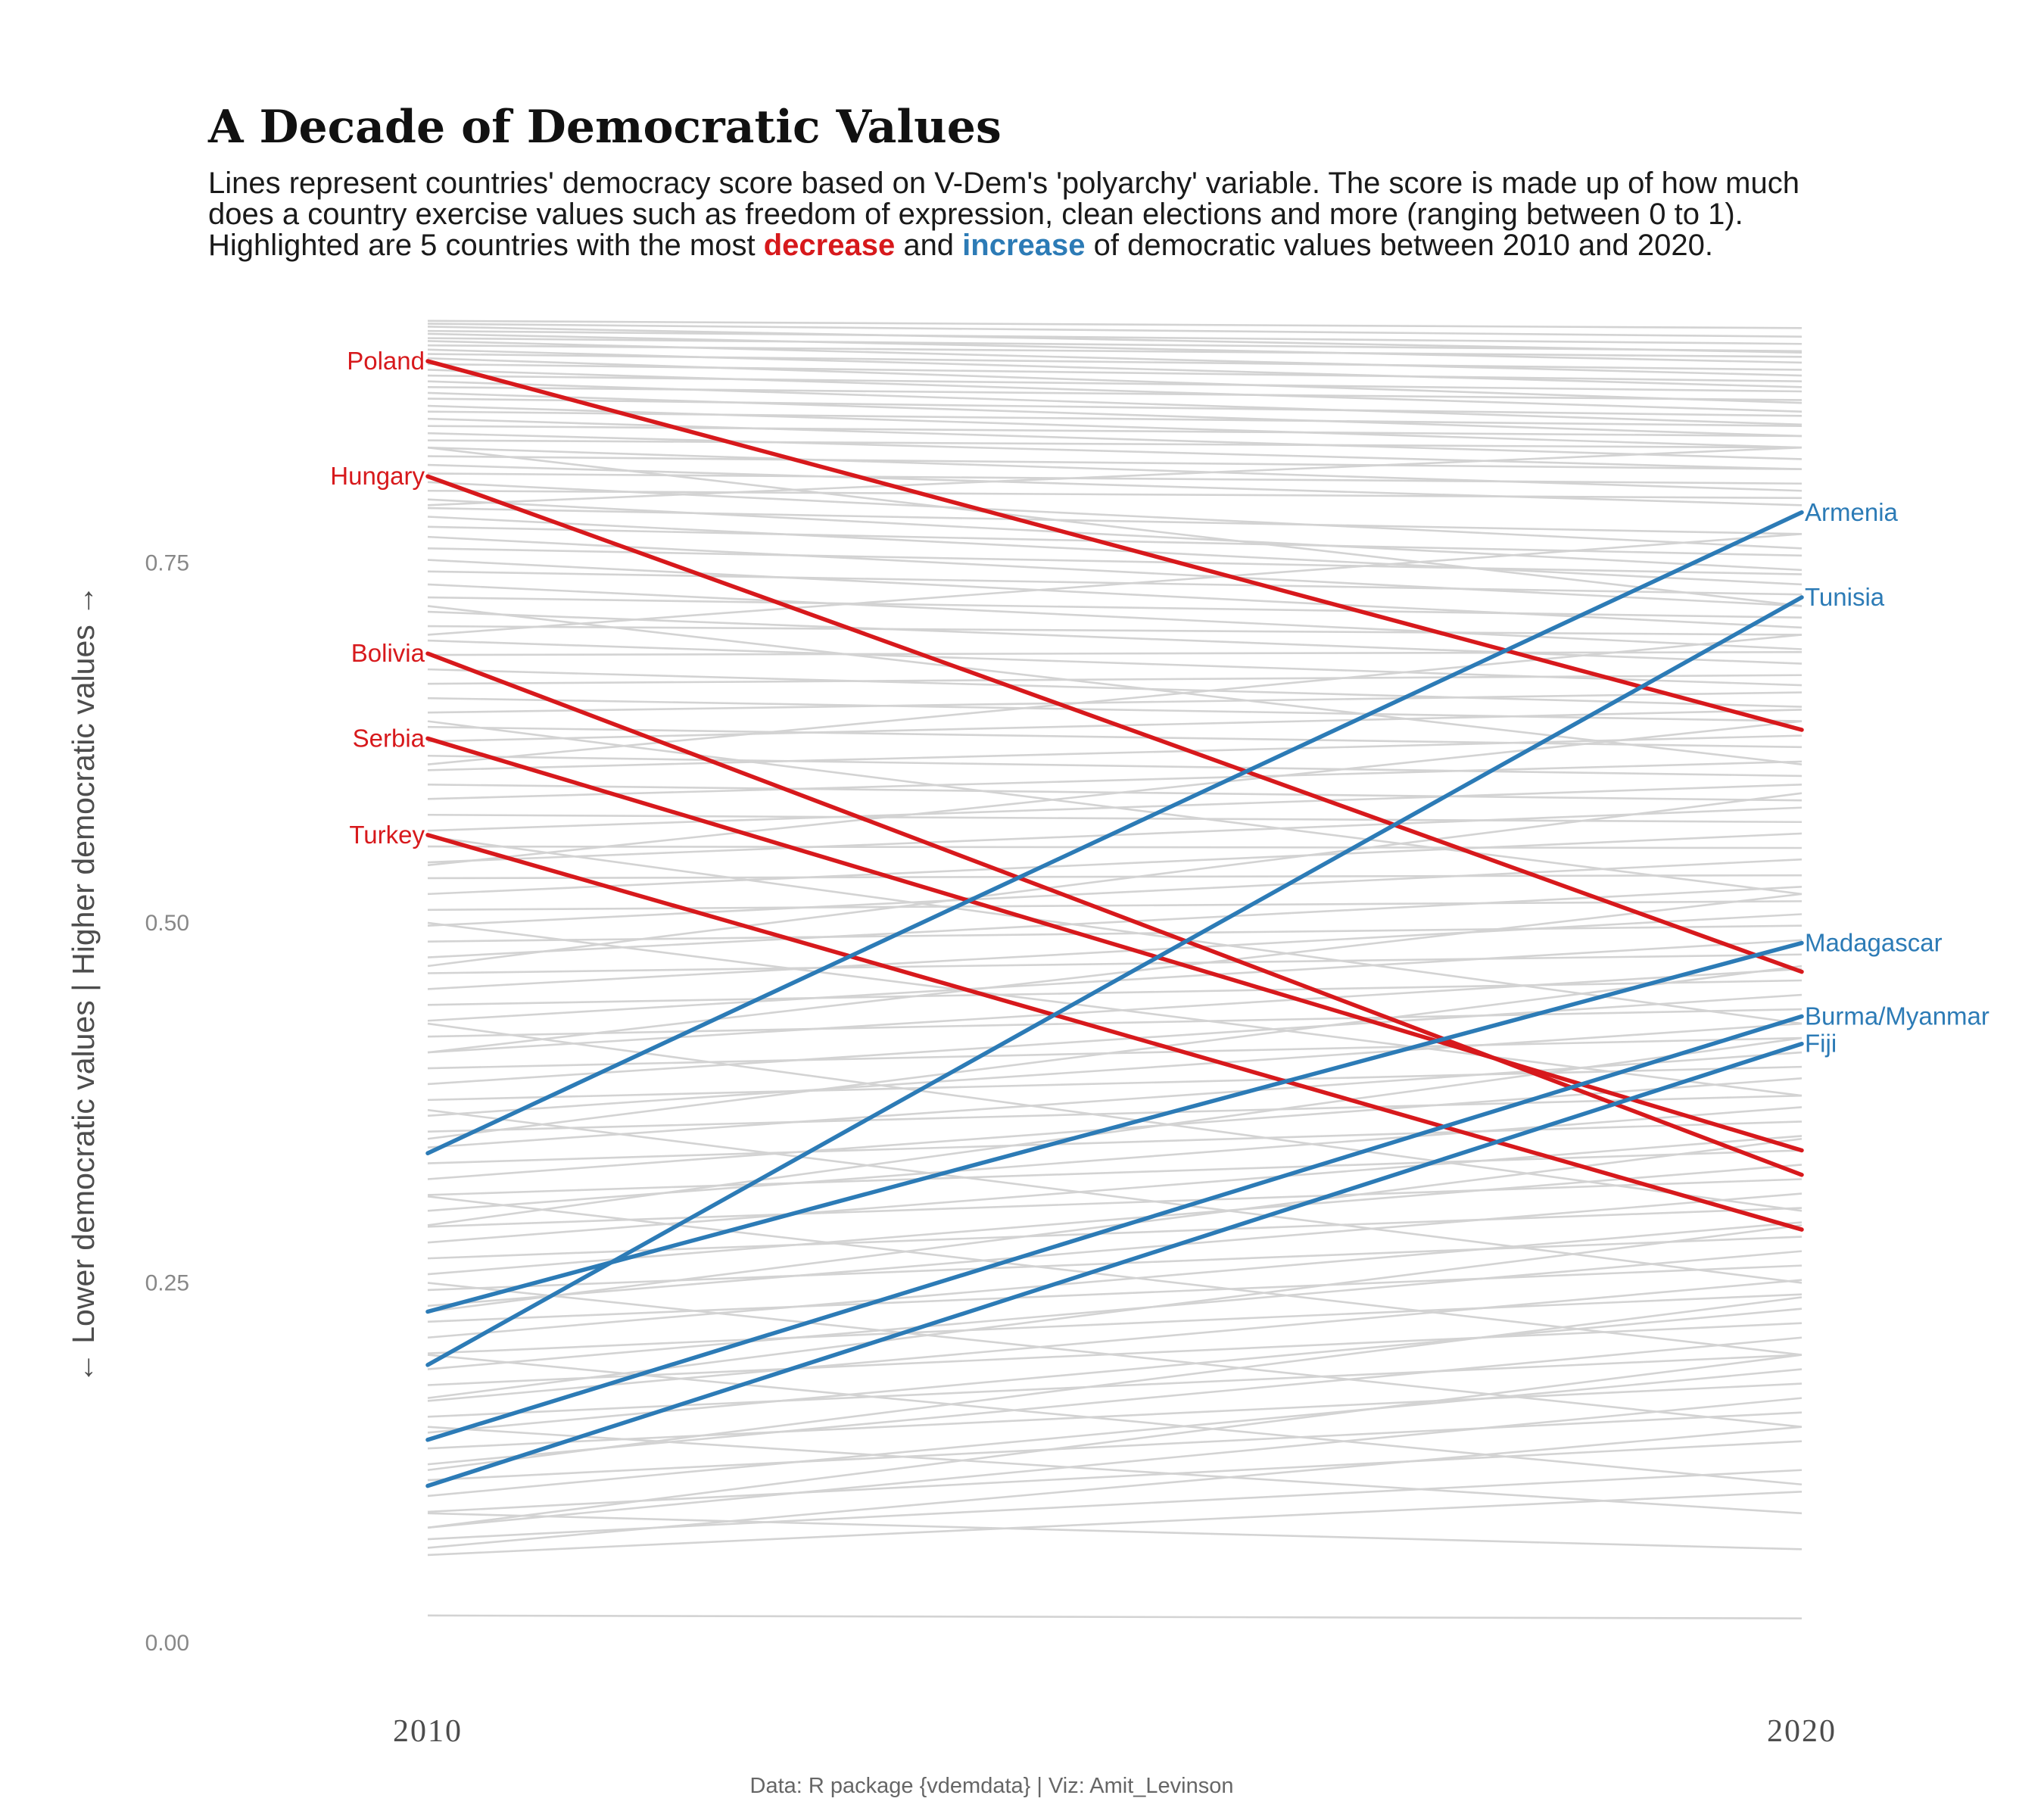  I want to click on subtitle-decrease-word: decrease, so click(829, 245).